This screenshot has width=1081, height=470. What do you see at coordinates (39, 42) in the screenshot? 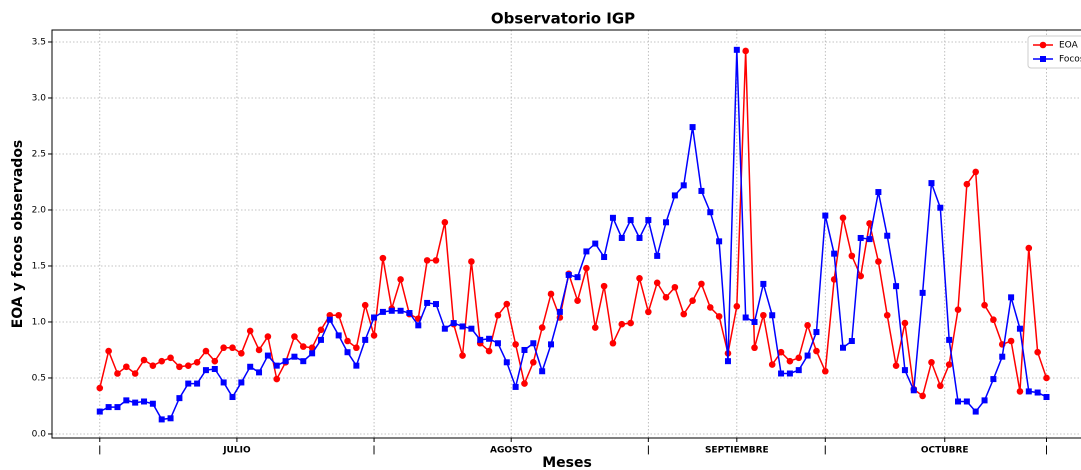
I see `y-tick-label: 3.5` at bounding box center [39, 42].